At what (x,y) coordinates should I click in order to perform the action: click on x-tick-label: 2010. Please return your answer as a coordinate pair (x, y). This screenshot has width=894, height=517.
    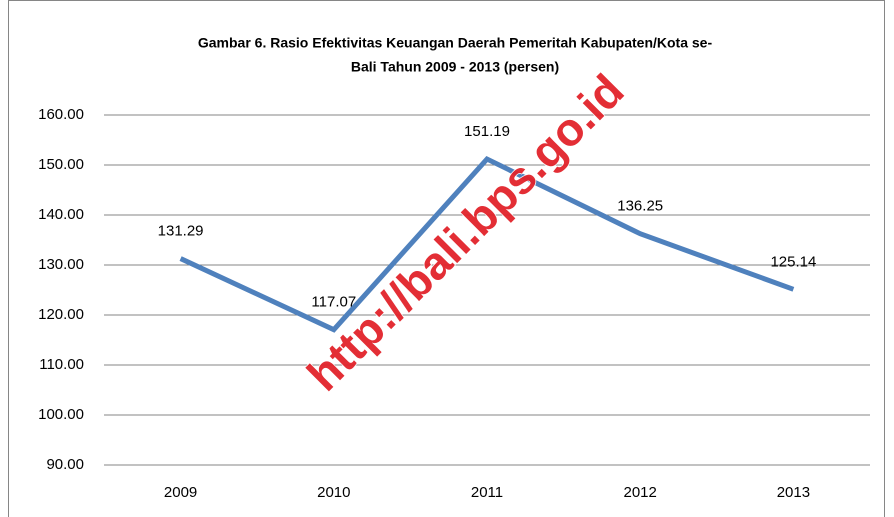
    Looking at the image, I should click on (333, 492).